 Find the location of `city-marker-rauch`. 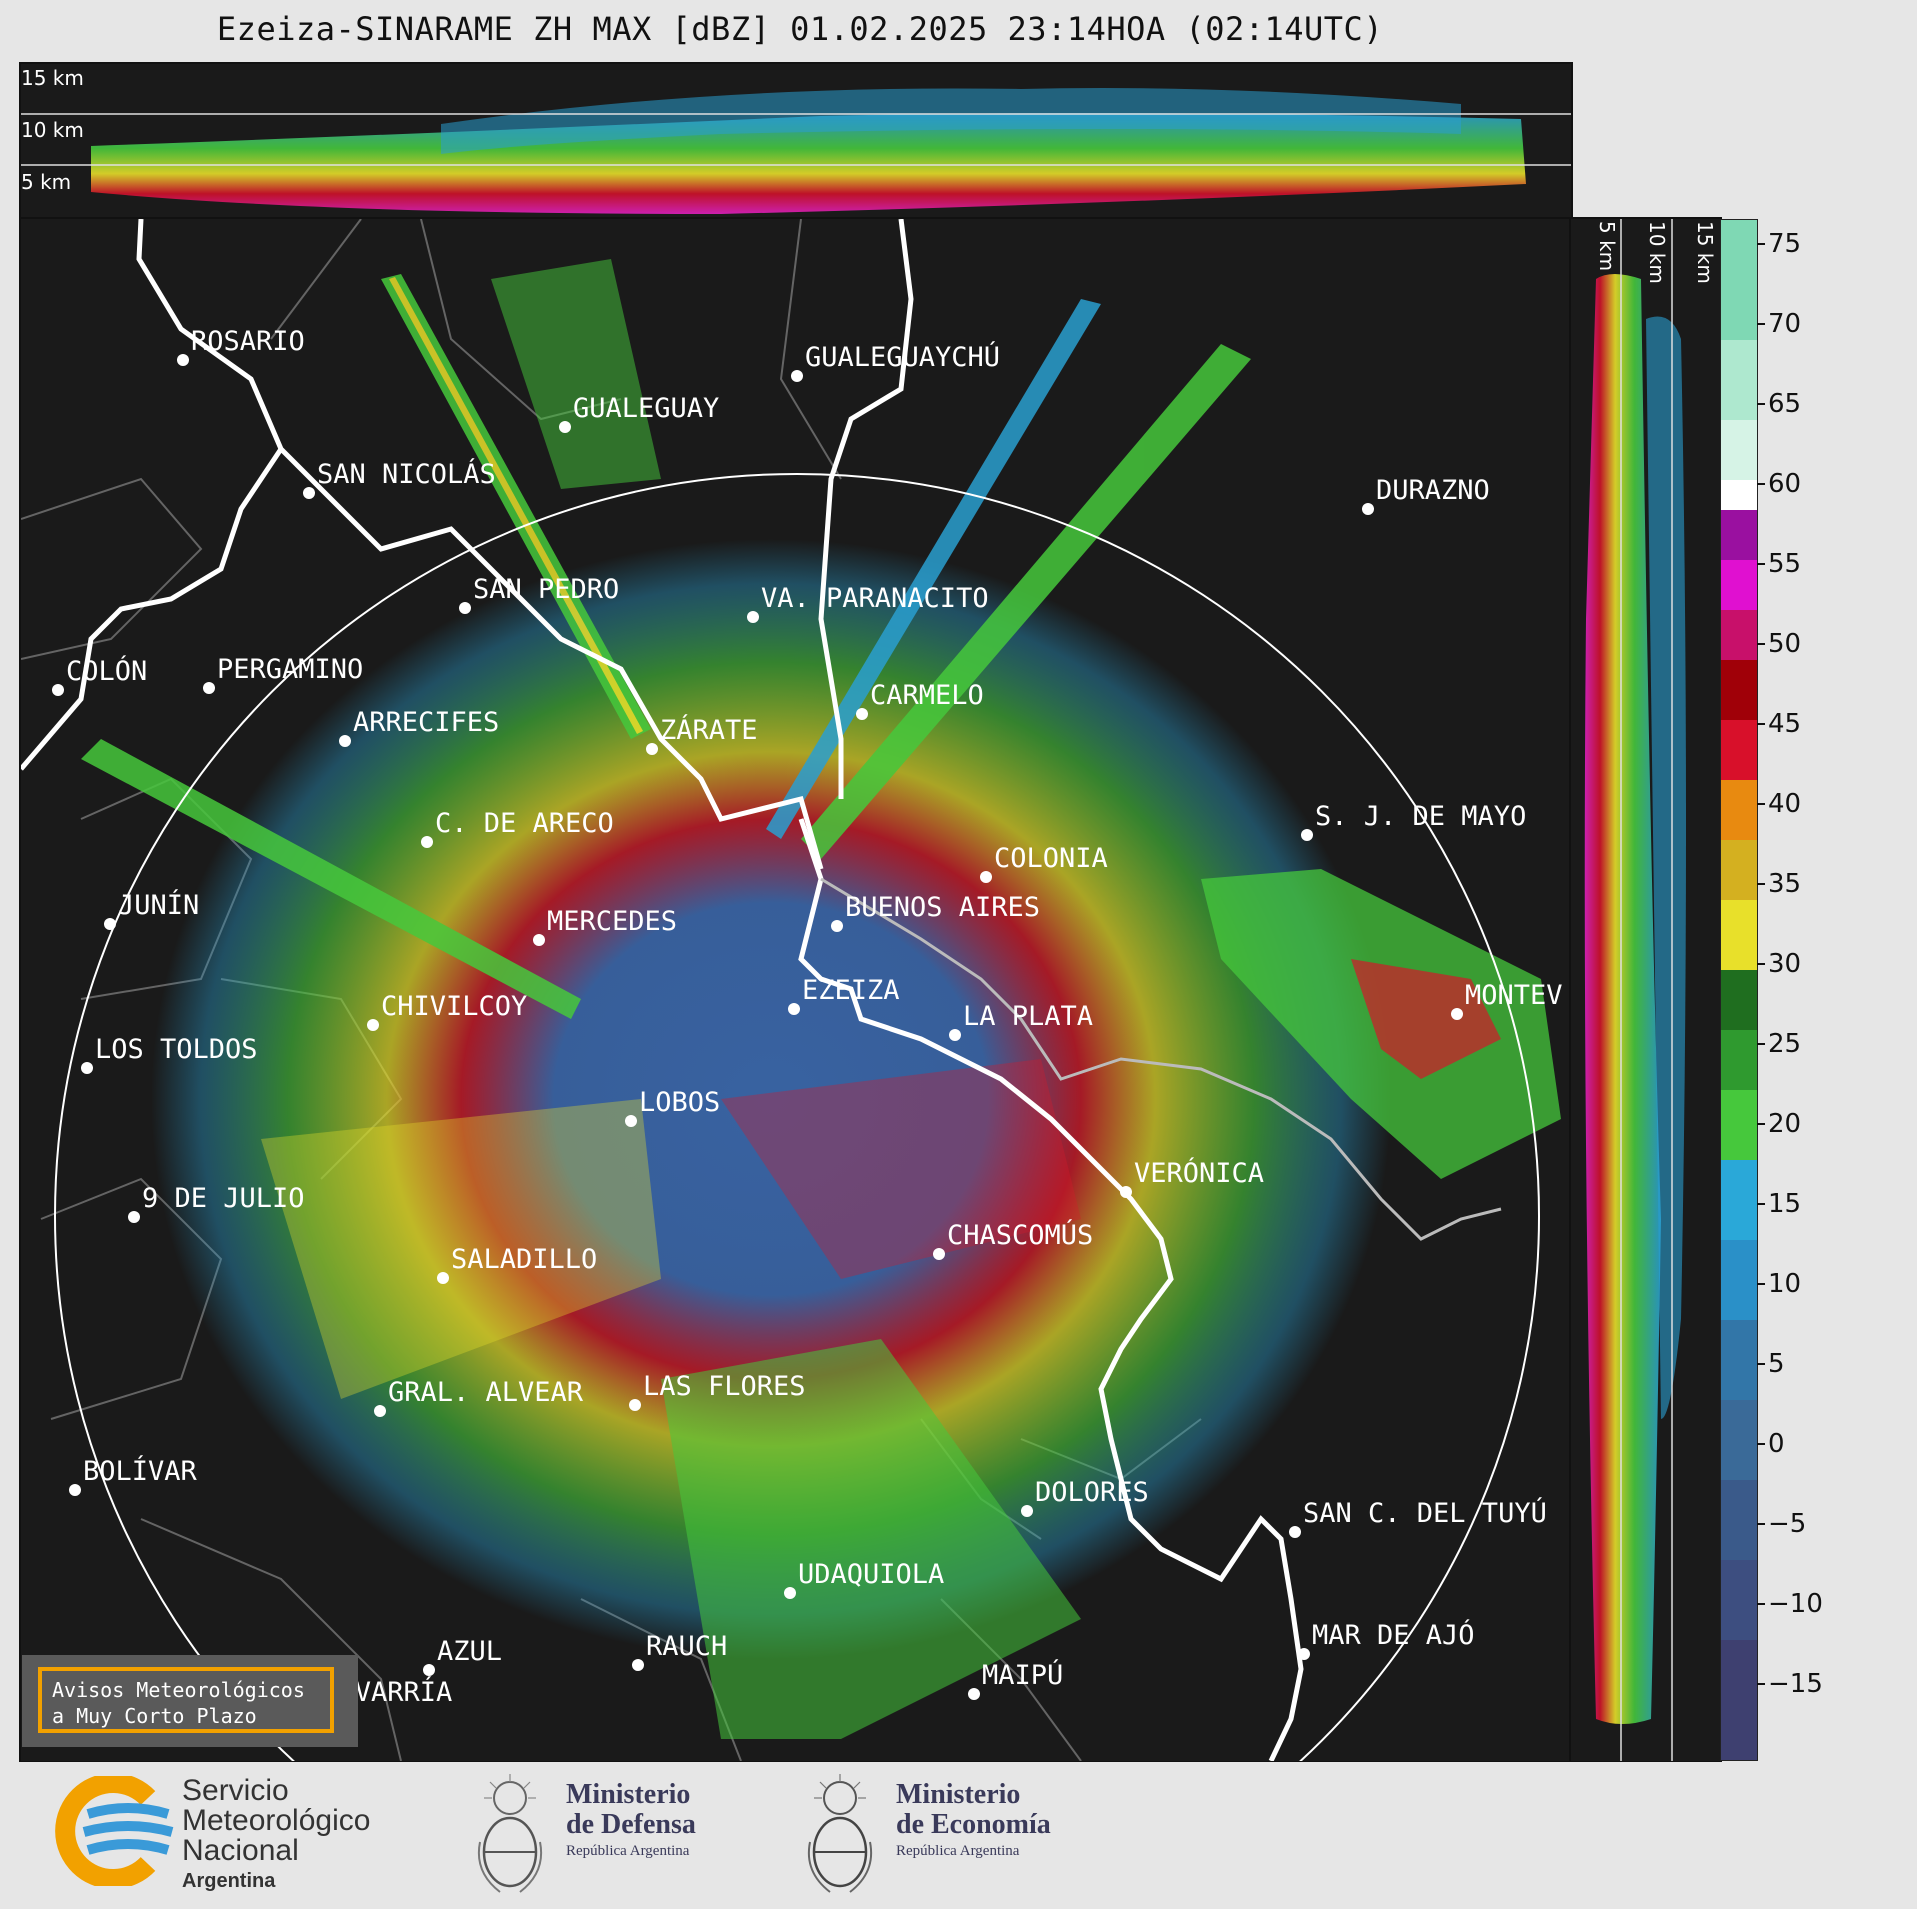

city-marker-rauch is located at coordinates (638, 1665).